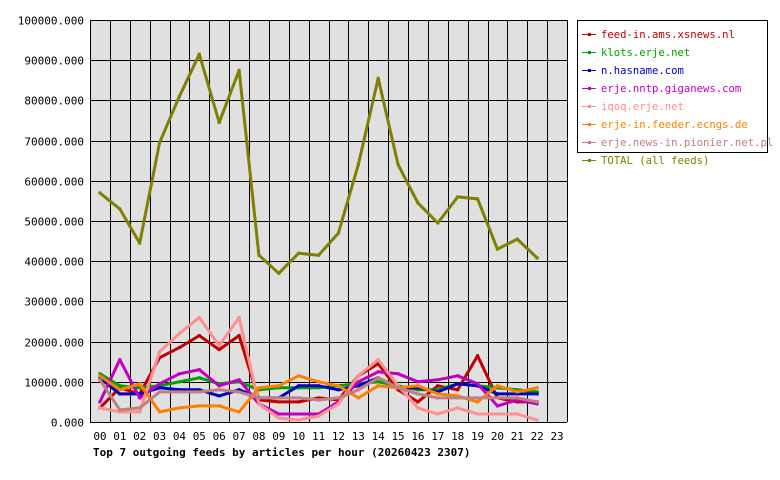  Describe the element at coordinates (674, 107) in the screenshot. I see `legend-item: iqoq.erje.net` at that location.